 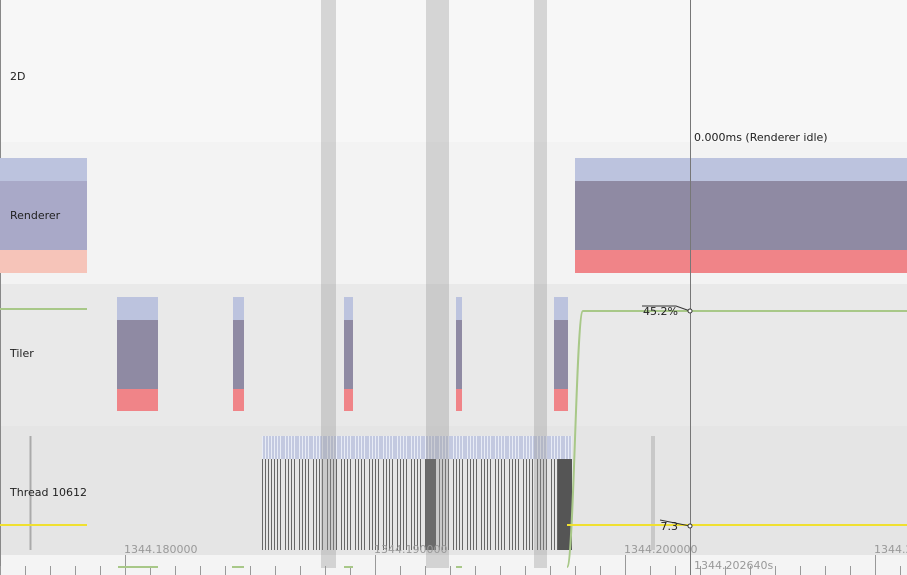 What do you see at coordinates (761, 137) in the screenshot?
I see `cursor-label: 0.000ms (Renderer idle)` at bounding box center [761, 137].